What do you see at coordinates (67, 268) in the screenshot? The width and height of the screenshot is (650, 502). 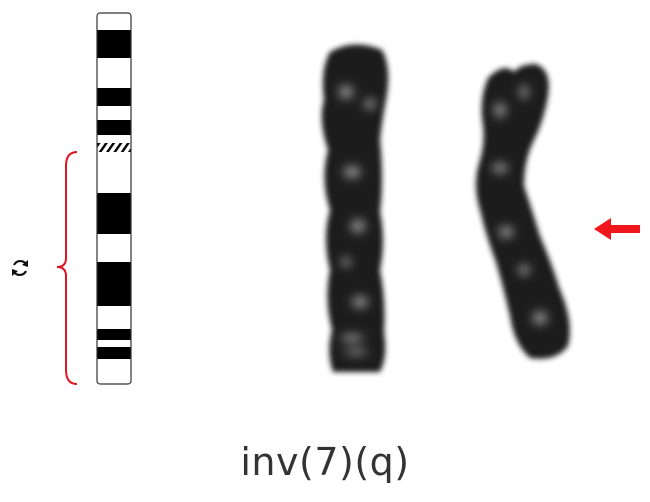 I see `inversion-bracket` at bounding box center [67, 268].